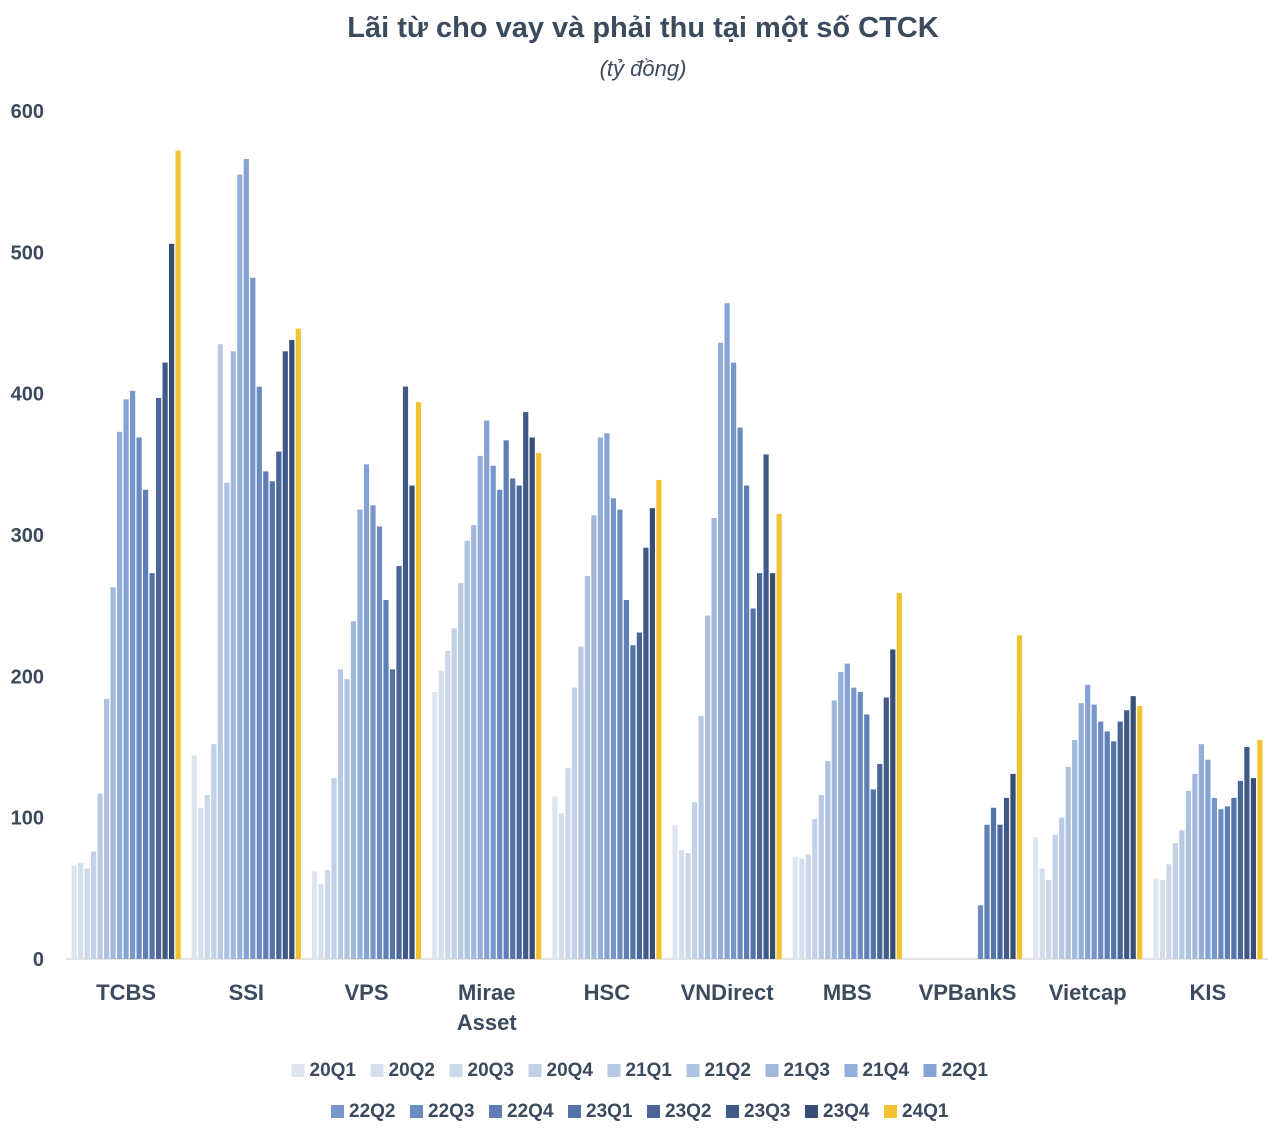  I want to click on bar-20Q1-hsc, so click(555, 877).